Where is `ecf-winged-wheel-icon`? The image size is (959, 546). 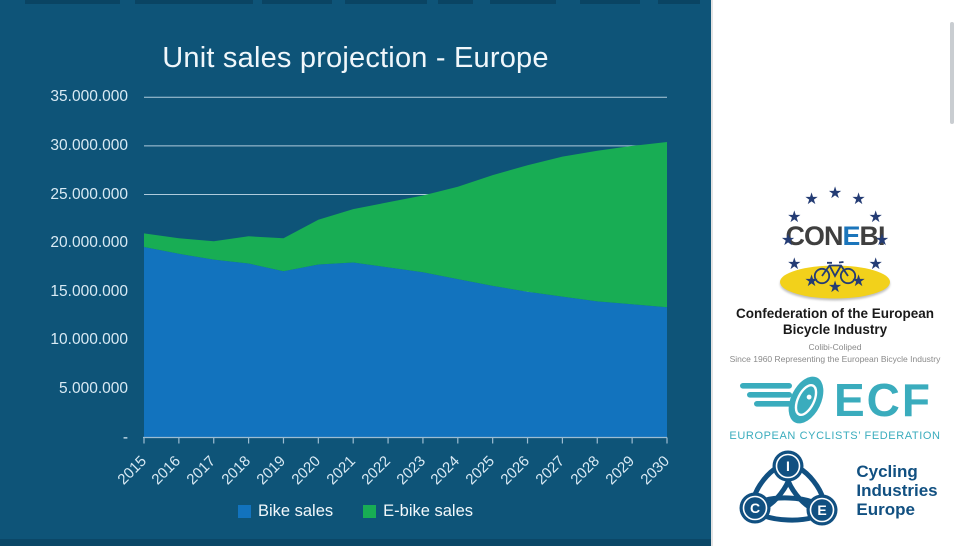 ecf-winged-wheel-icon is located at coordinates (782, 400).